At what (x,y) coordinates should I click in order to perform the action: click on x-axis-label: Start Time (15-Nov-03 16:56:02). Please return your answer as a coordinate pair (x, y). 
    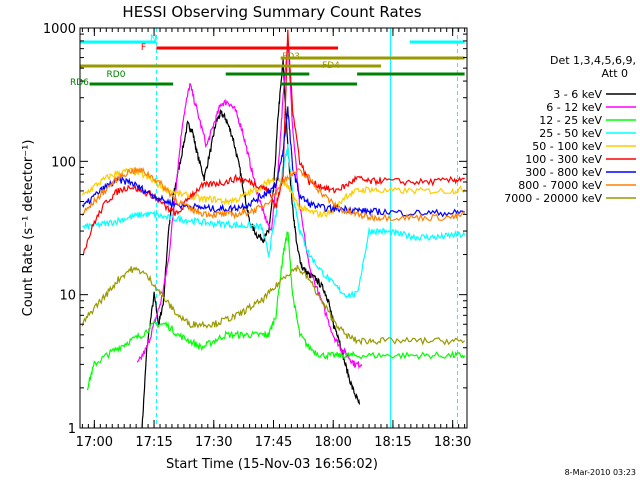
    Looking at the image, I should click on (272, 464).